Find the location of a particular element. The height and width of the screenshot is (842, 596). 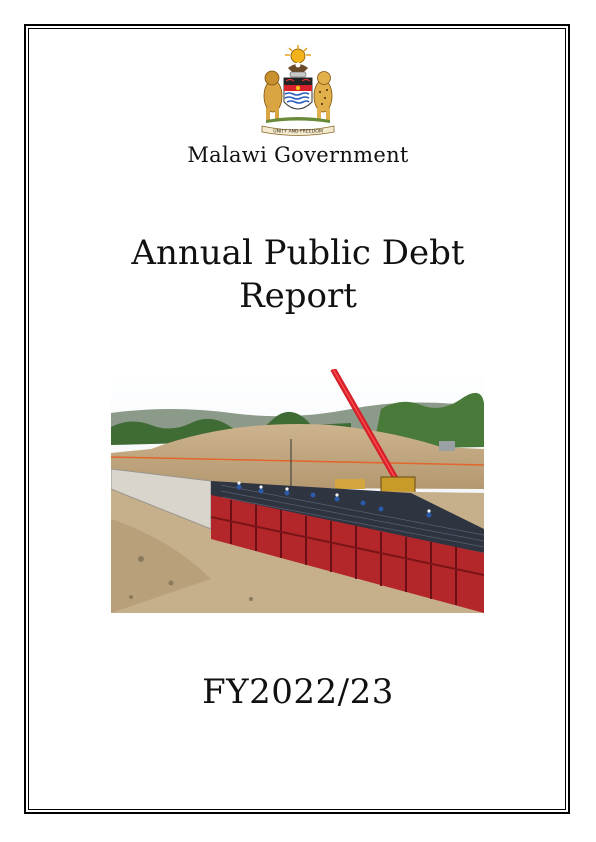

report-title-line-2: Report is located at coordinates (298, 296).